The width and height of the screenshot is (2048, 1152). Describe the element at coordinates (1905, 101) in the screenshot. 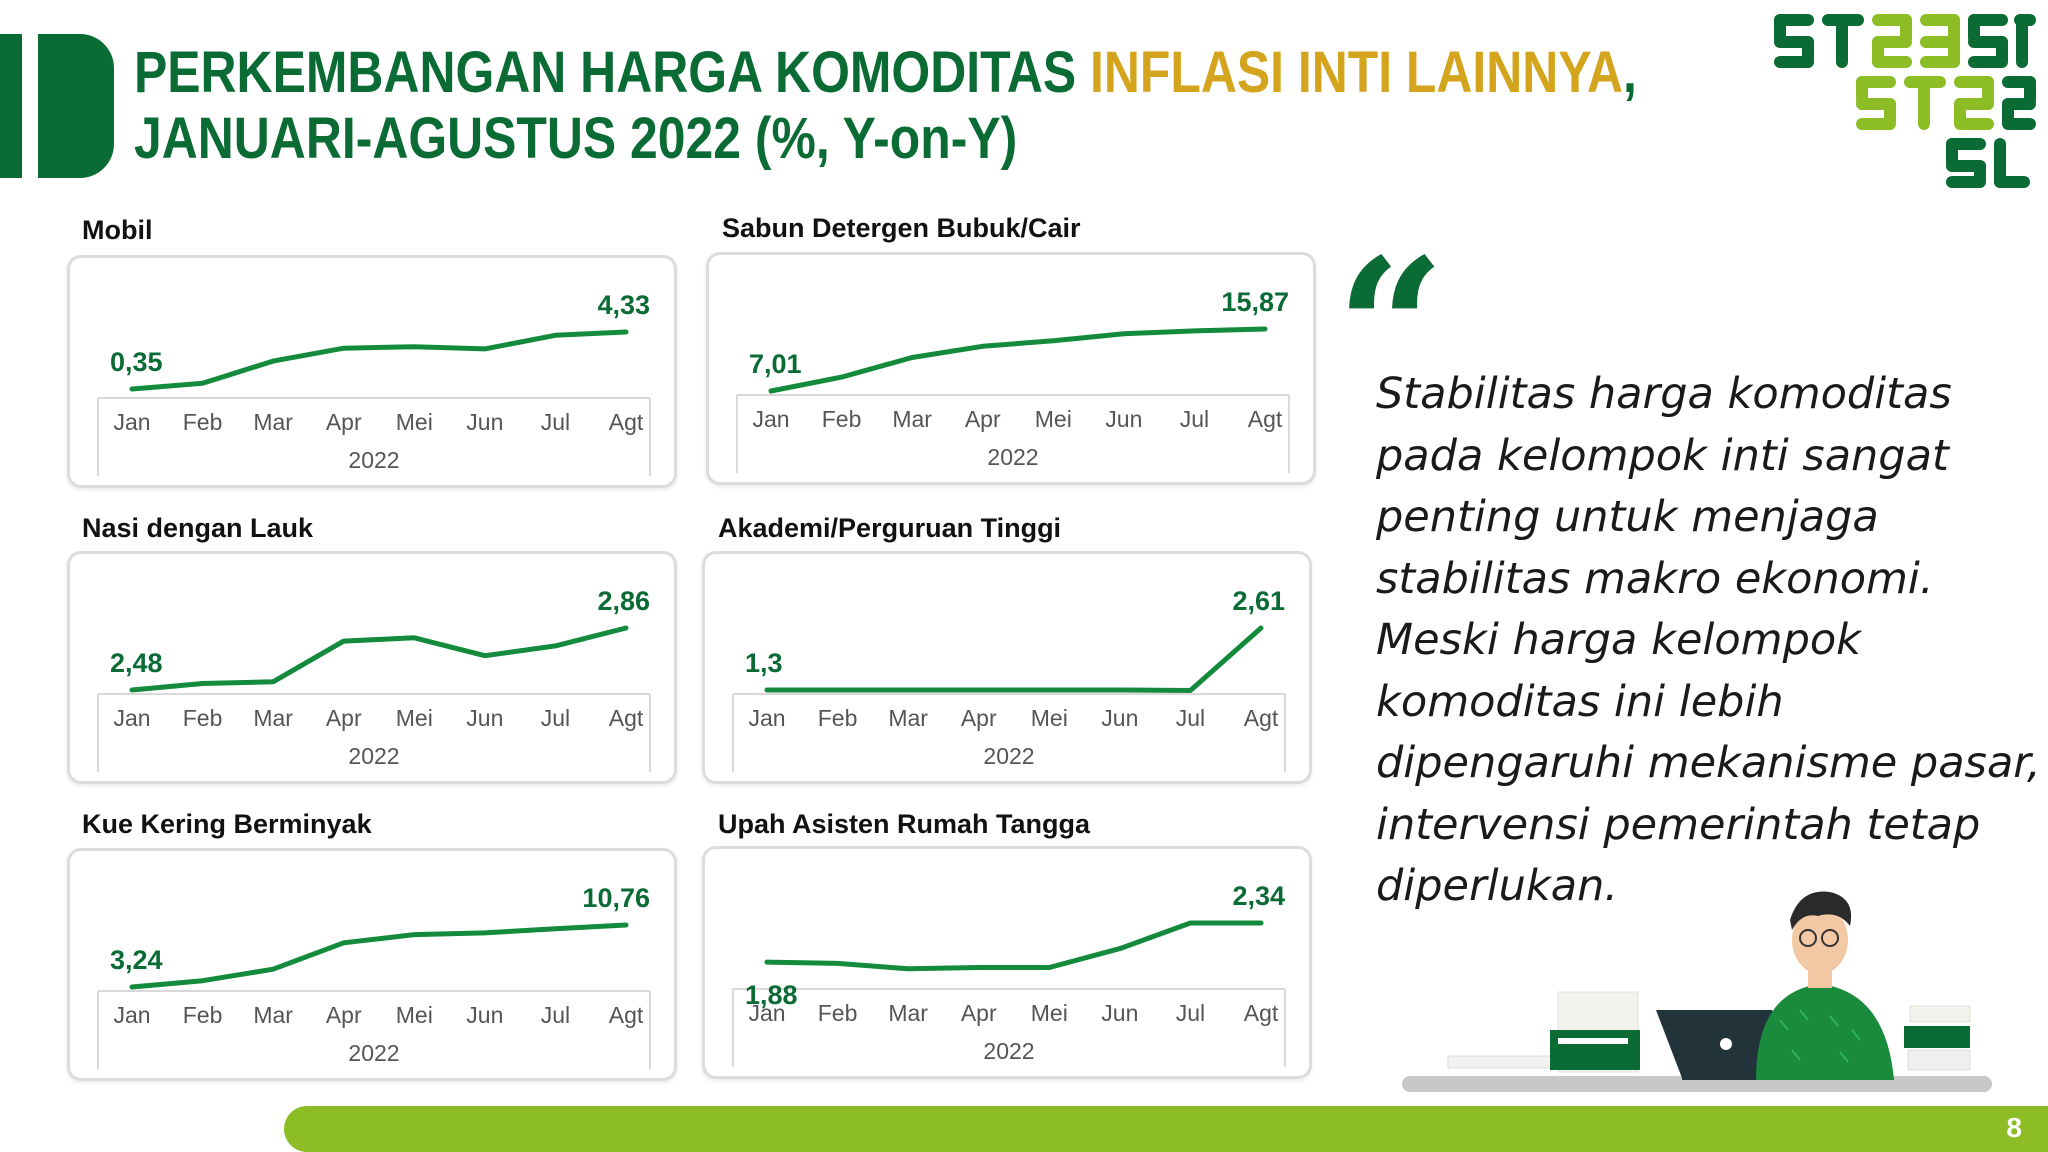

I see `st2023-logo` at that location.